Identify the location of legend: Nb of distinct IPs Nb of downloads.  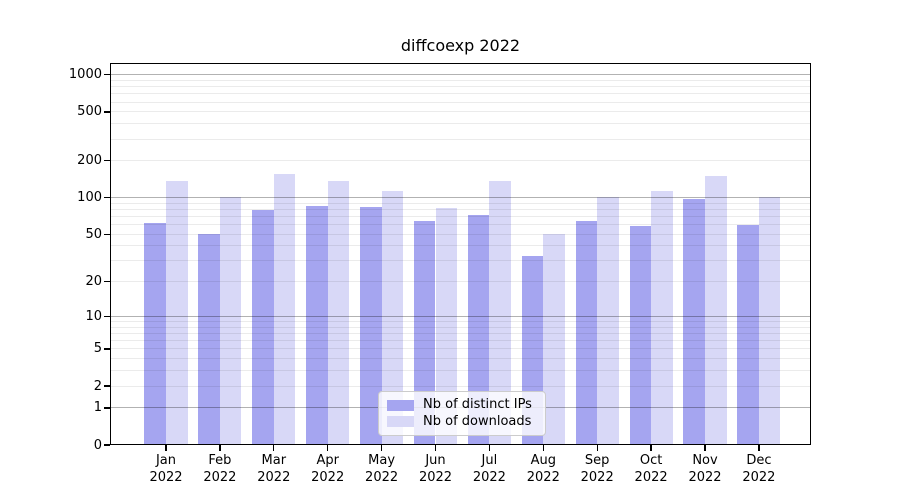
(462, 413).